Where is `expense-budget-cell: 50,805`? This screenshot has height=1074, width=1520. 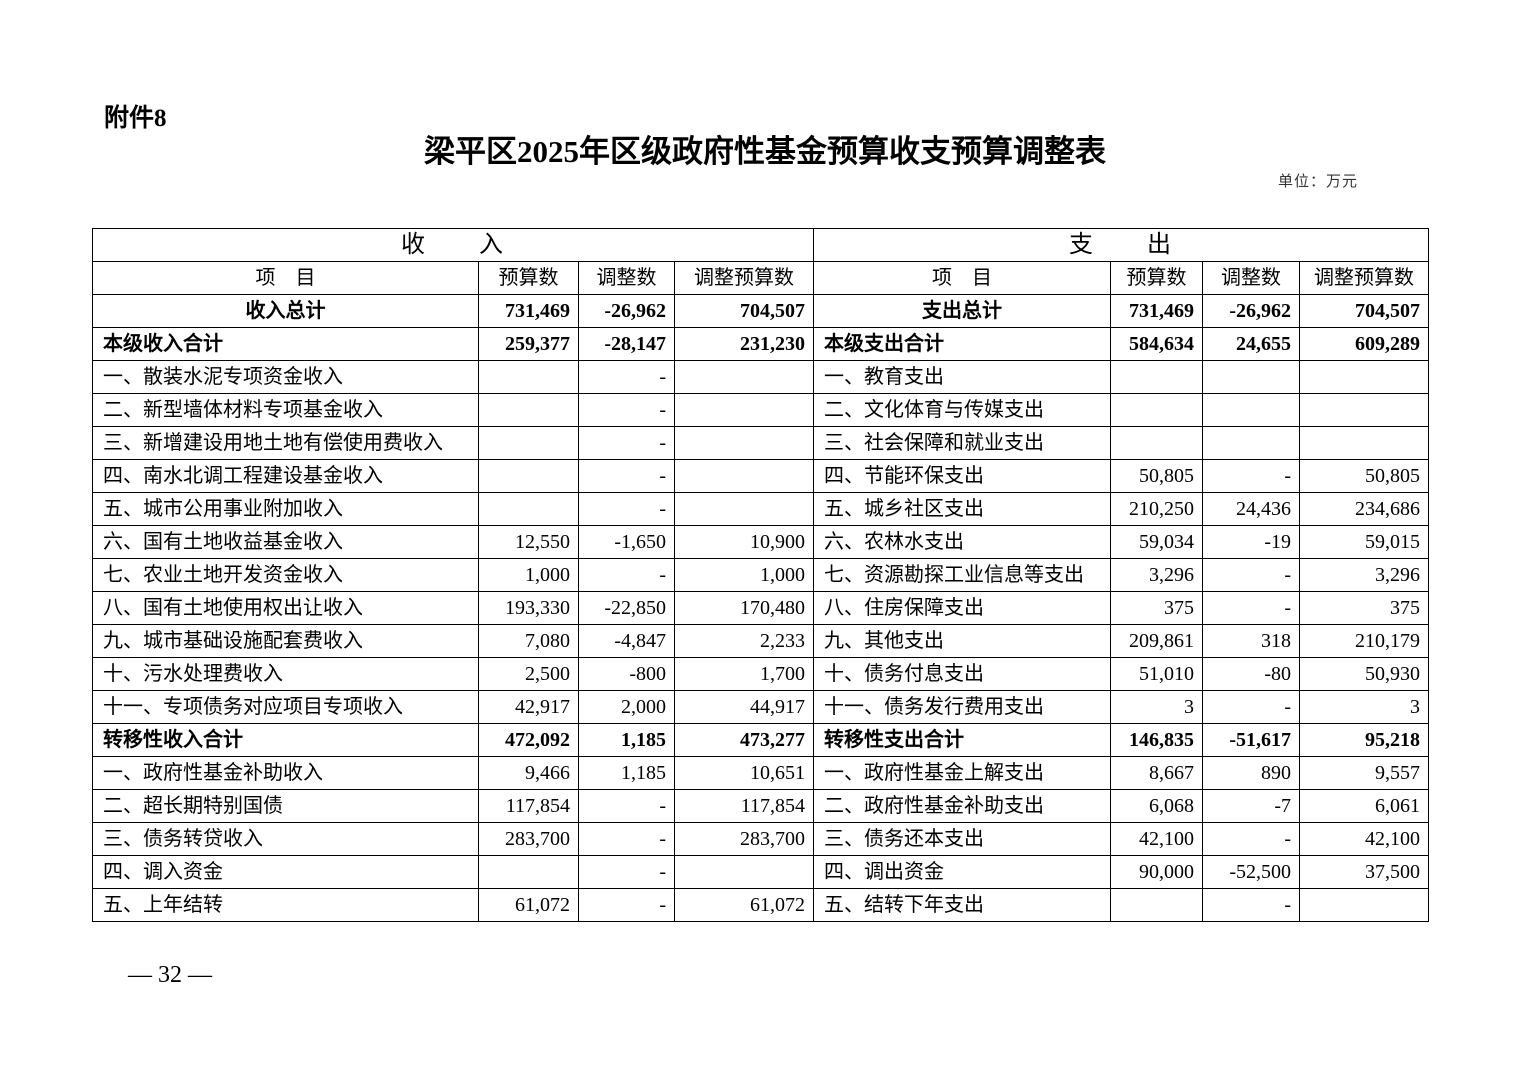 expense-budget-cell: 50,805 is located at coordinates (1156, 476).